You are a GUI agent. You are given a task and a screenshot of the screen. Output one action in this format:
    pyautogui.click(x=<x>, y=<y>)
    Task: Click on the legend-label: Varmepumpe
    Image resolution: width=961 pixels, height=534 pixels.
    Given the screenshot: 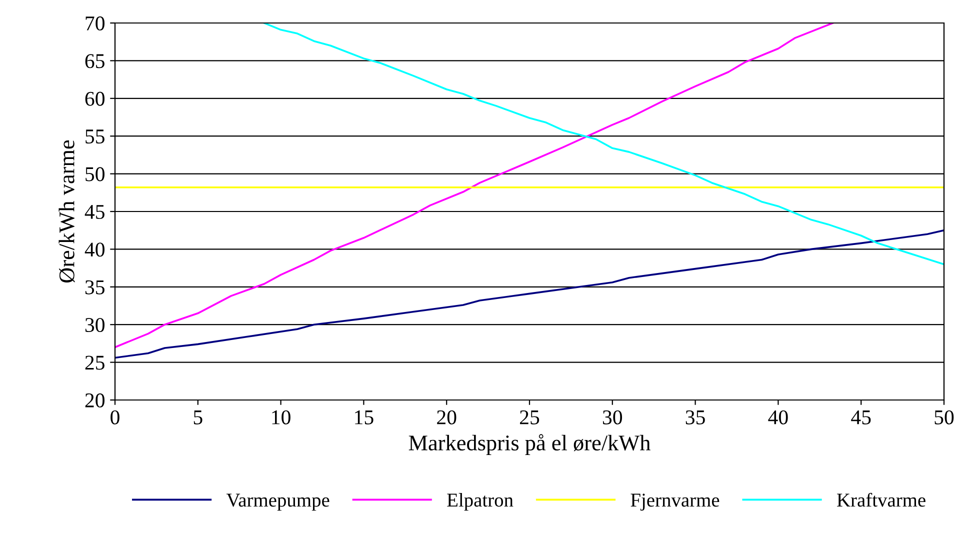 What is the action you would take?
    pyautogui.click(x=278, y=502)
    